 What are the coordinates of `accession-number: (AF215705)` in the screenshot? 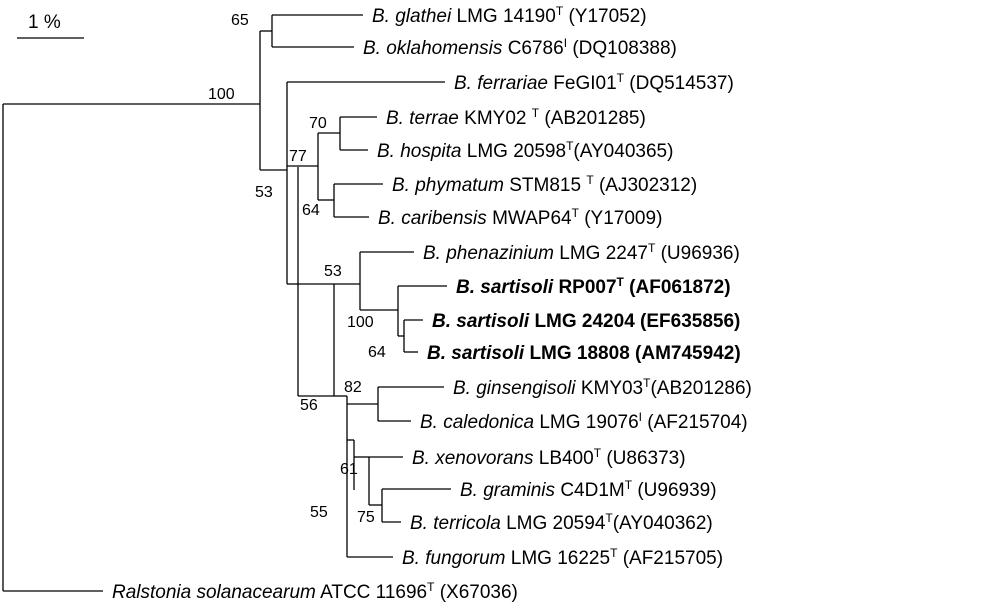 It's located at (673, 558).